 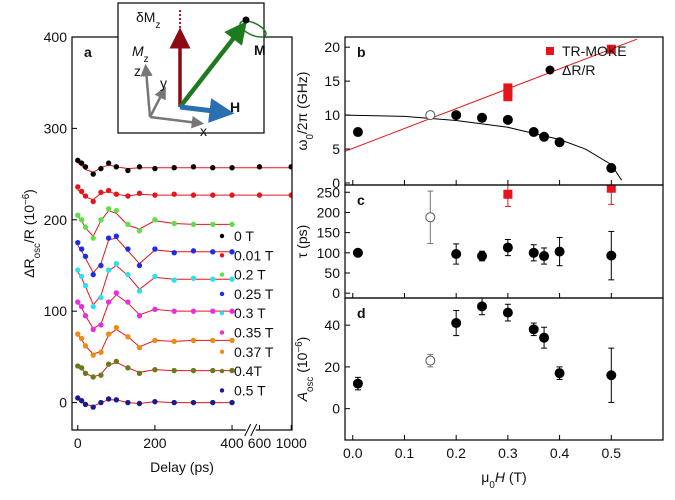 What do you see at coordinates (182, 467) in the screenshot?
I see `x-axis-label: Delay (ps)` at bounding box center [182, 467].